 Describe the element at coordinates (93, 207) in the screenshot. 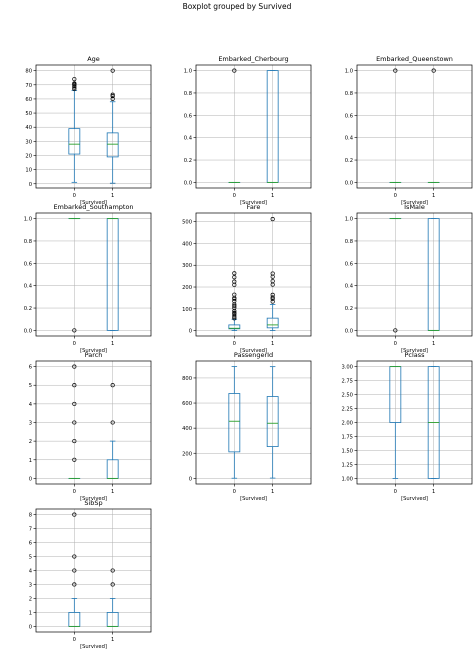

I see `subplot-title: Embarked_Southampton` at that location.